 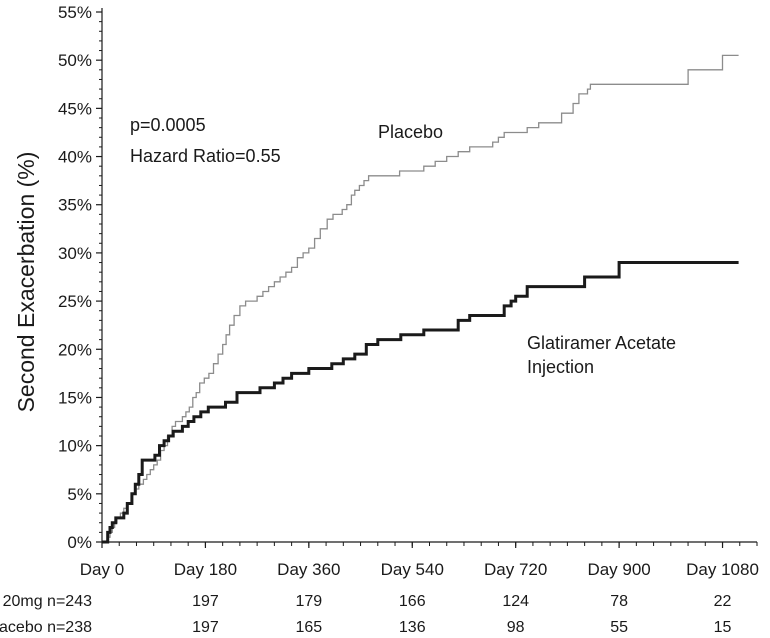 I want to click on risk-count: 166, so click(x=412, y=601).